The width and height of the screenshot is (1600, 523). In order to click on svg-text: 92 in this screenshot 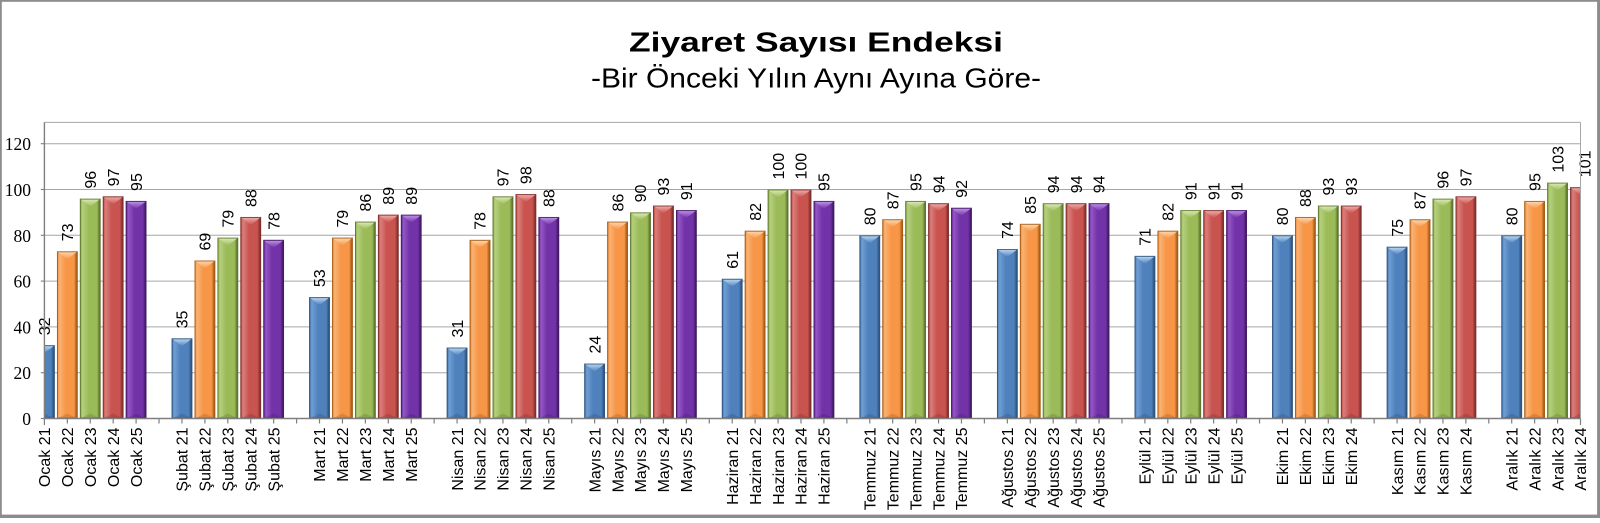, I will do `click(962, 189)`.